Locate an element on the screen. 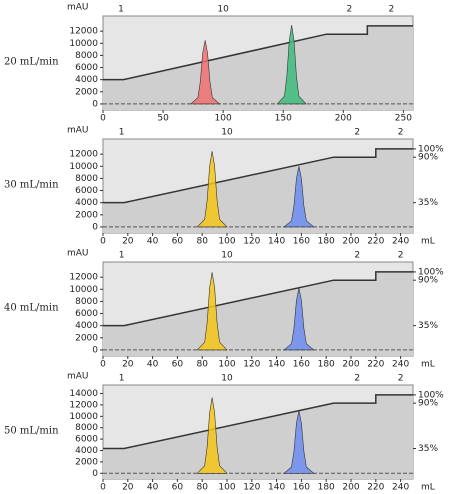 This screenshot has height=494, width=449. flow-rate-label: 30 mL/min is located at coordinates (31, 185).